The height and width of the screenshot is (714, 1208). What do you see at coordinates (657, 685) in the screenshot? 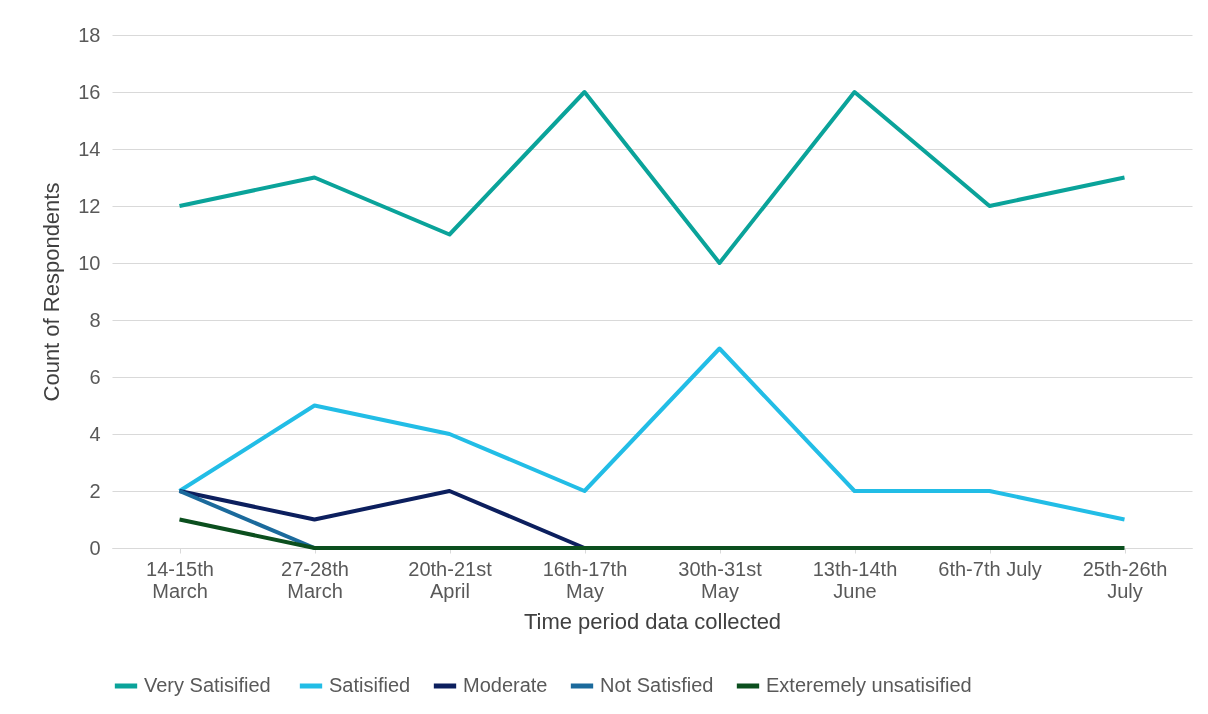
I see `legend-label: Not Satisfied` at bounding box center [657, 685].